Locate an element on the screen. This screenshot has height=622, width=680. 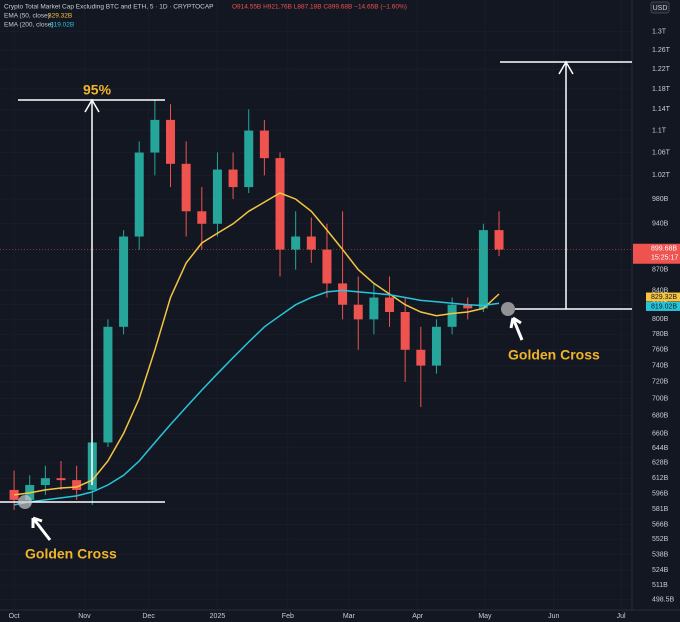
x-tick-label: Nov is located at coordinates (84, 616).